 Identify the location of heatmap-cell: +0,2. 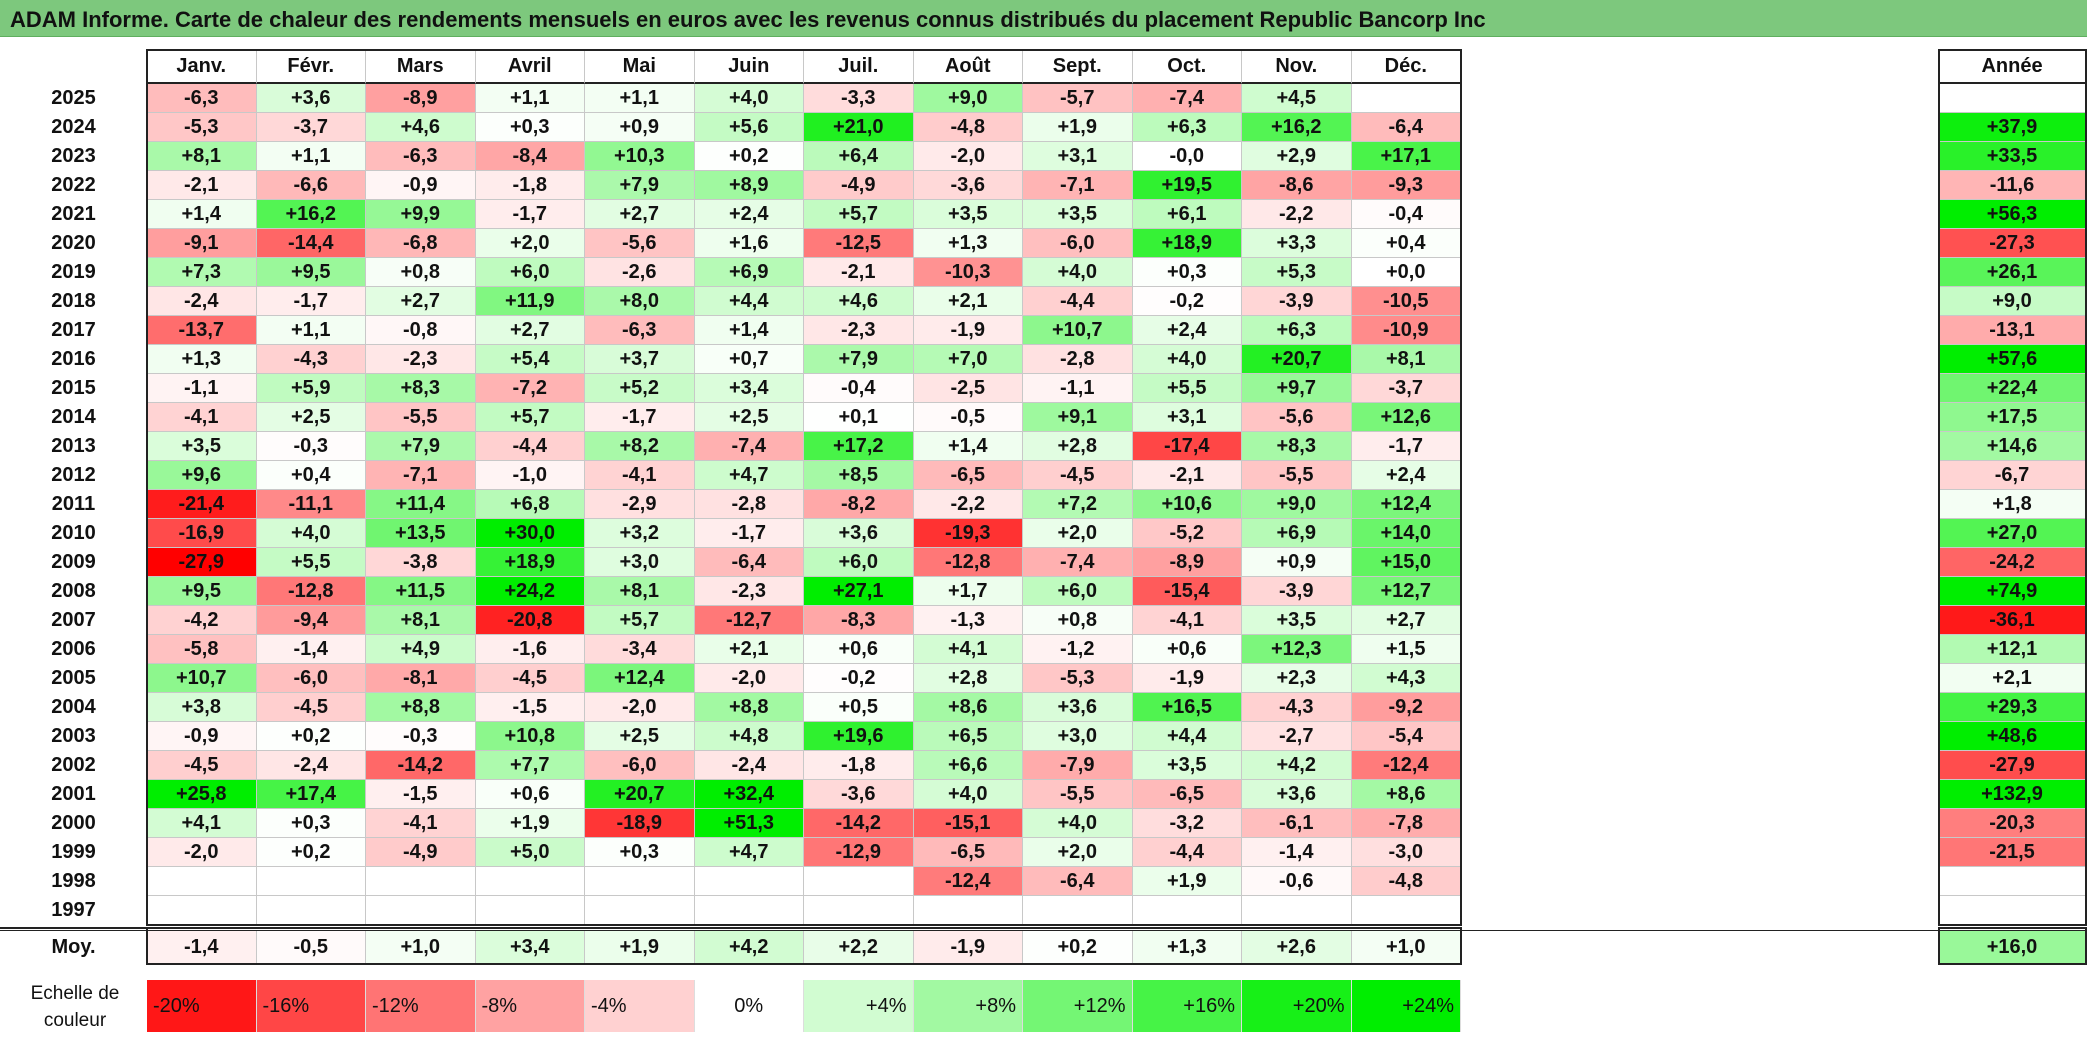
(311, 736).